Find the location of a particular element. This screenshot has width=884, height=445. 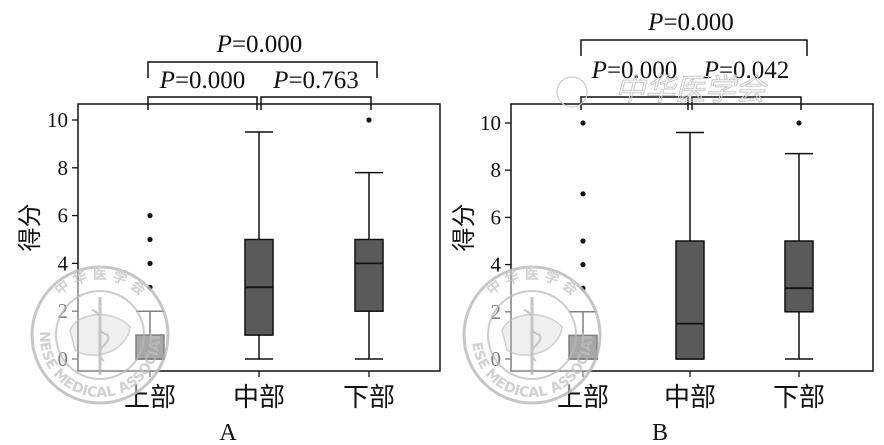

faint-watermark-emblem is located at coordinates (572, 92).